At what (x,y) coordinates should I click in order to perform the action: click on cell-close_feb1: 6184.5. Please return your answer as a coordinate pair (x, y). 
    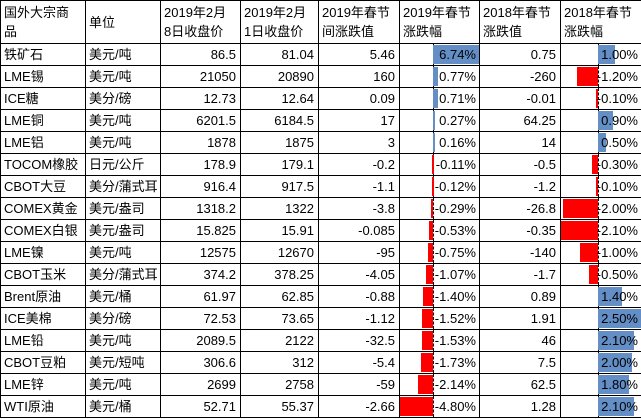
    Looking at the image, I should click on (279, 120).